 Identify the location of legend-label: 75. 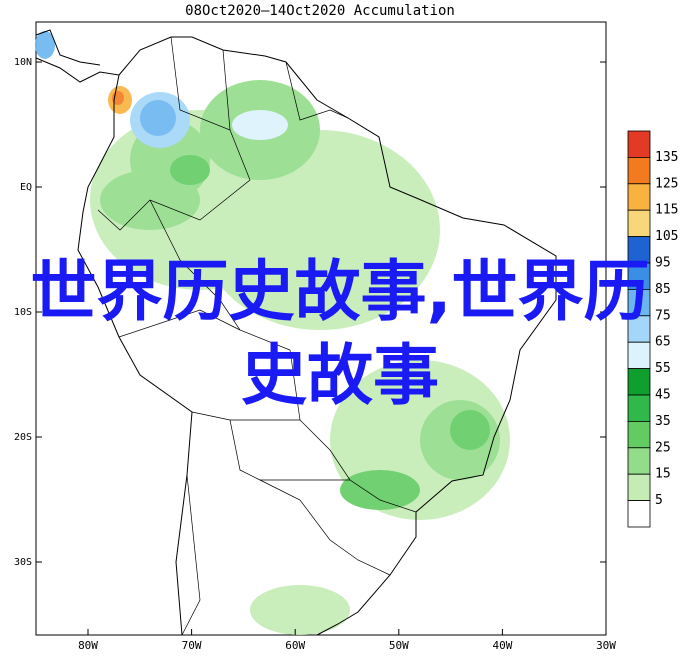
(663, 315).